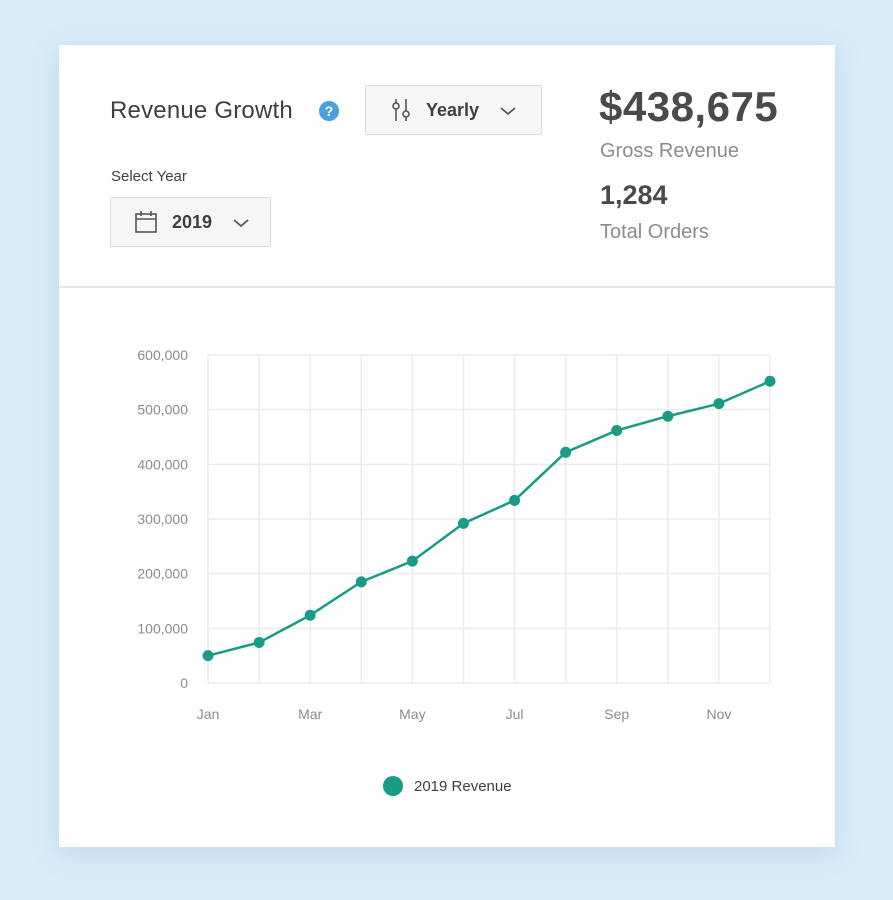 The width and height of the screenshot is (893, 900). What do you see at coordinates (162, 464) in the screenshot?
I see `y-tick-label: 400,000` at bounding box center [162, 464].